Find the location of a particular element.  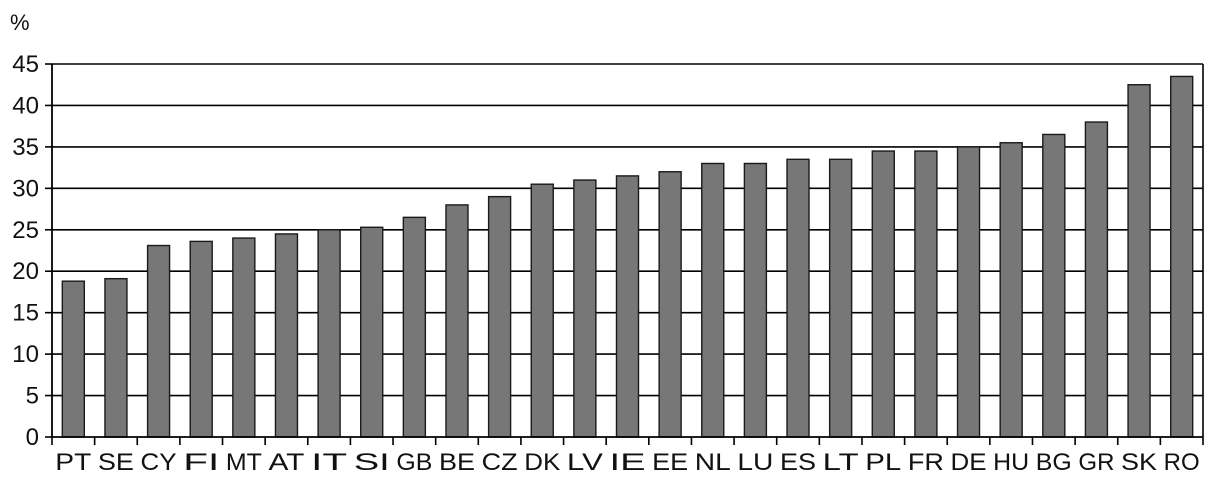

x-tick-label: SE is located at coordinates (116, 461).